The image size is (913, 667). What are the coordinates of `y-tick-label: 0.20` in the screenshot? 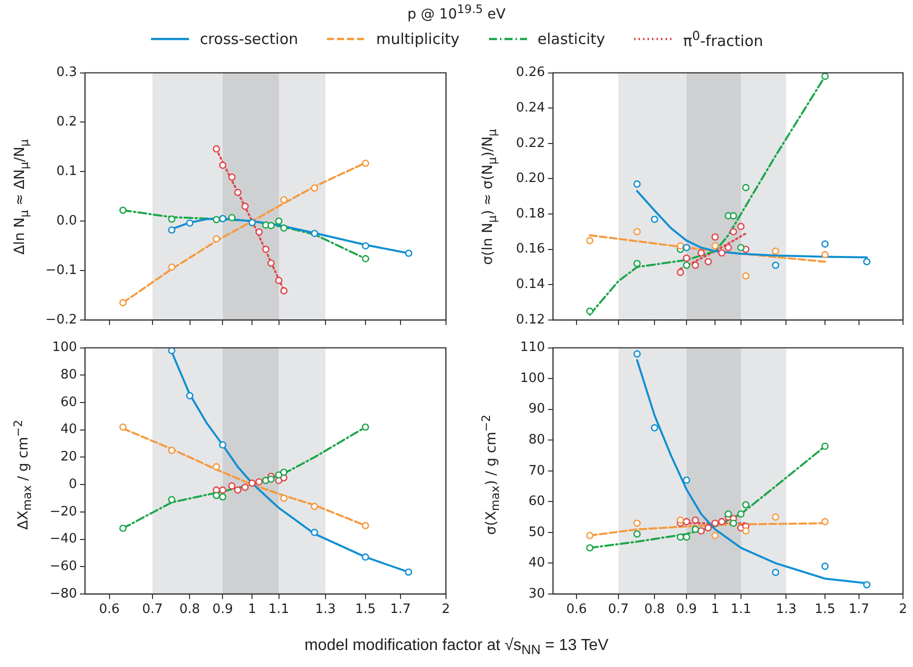 It's located at (530, 178).